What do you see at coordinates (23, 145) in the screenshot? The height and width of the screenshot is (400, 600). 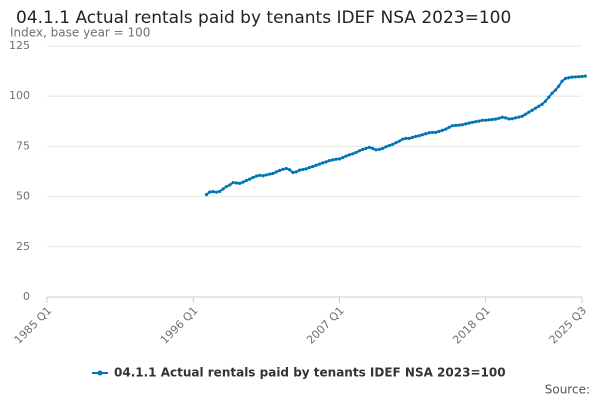 I see `y-tick-label: 75` at bounding box center [23, 145].